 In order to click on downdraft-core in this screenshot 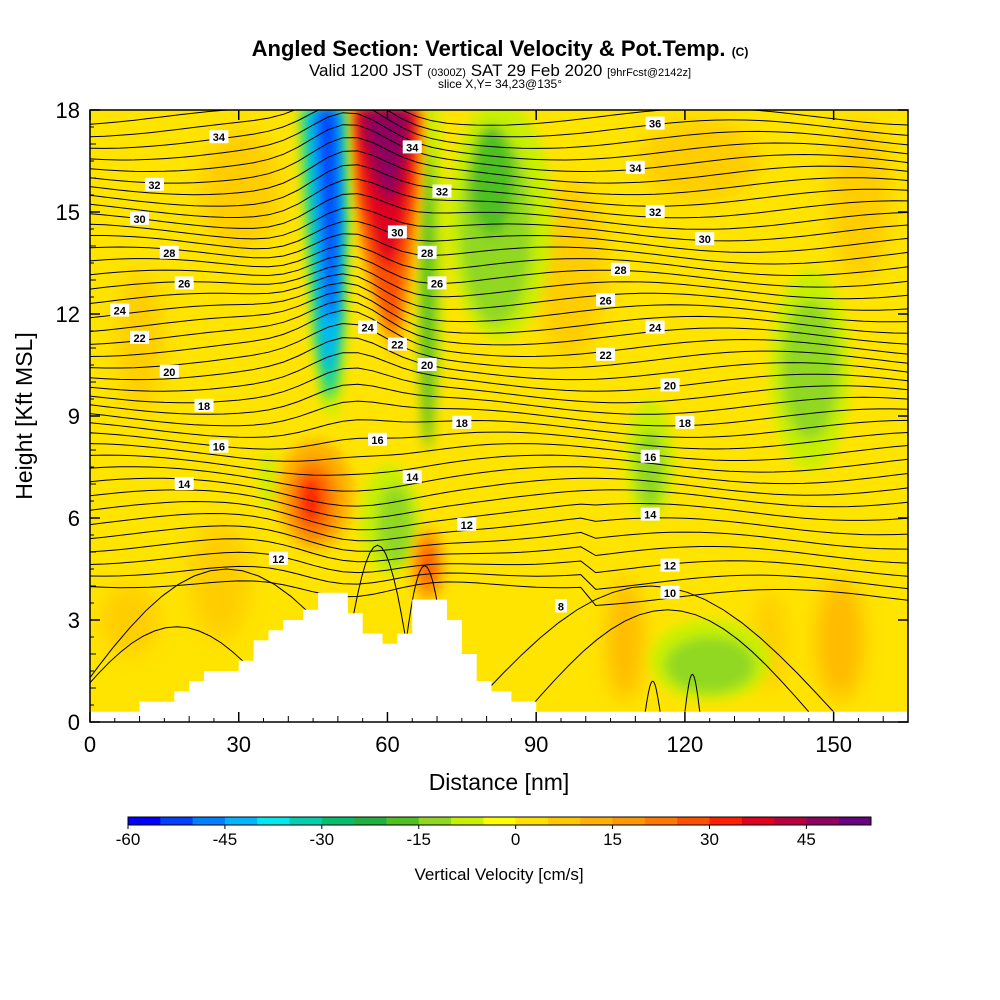, I will do `click(324, 265)`.